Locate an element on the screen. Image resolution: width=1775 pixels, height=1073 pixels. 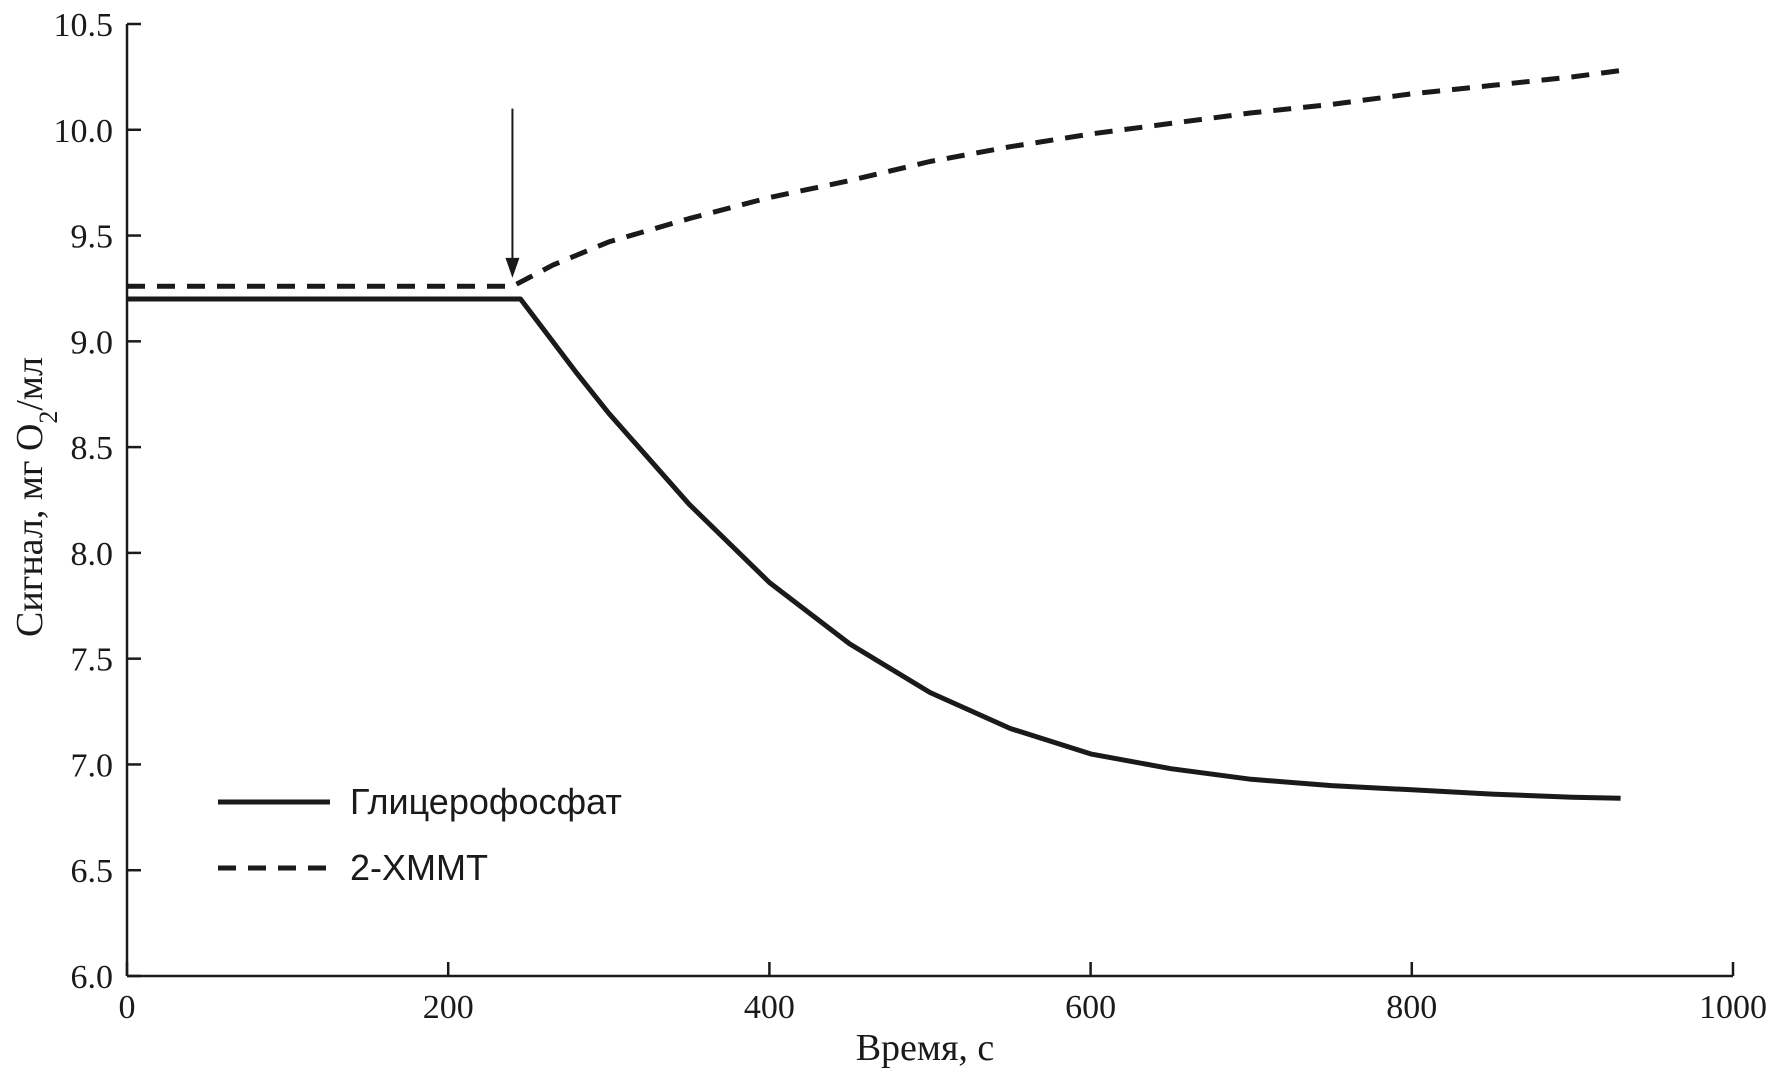
y-tick-label: 9.0 is located at coordinates (92, 342).